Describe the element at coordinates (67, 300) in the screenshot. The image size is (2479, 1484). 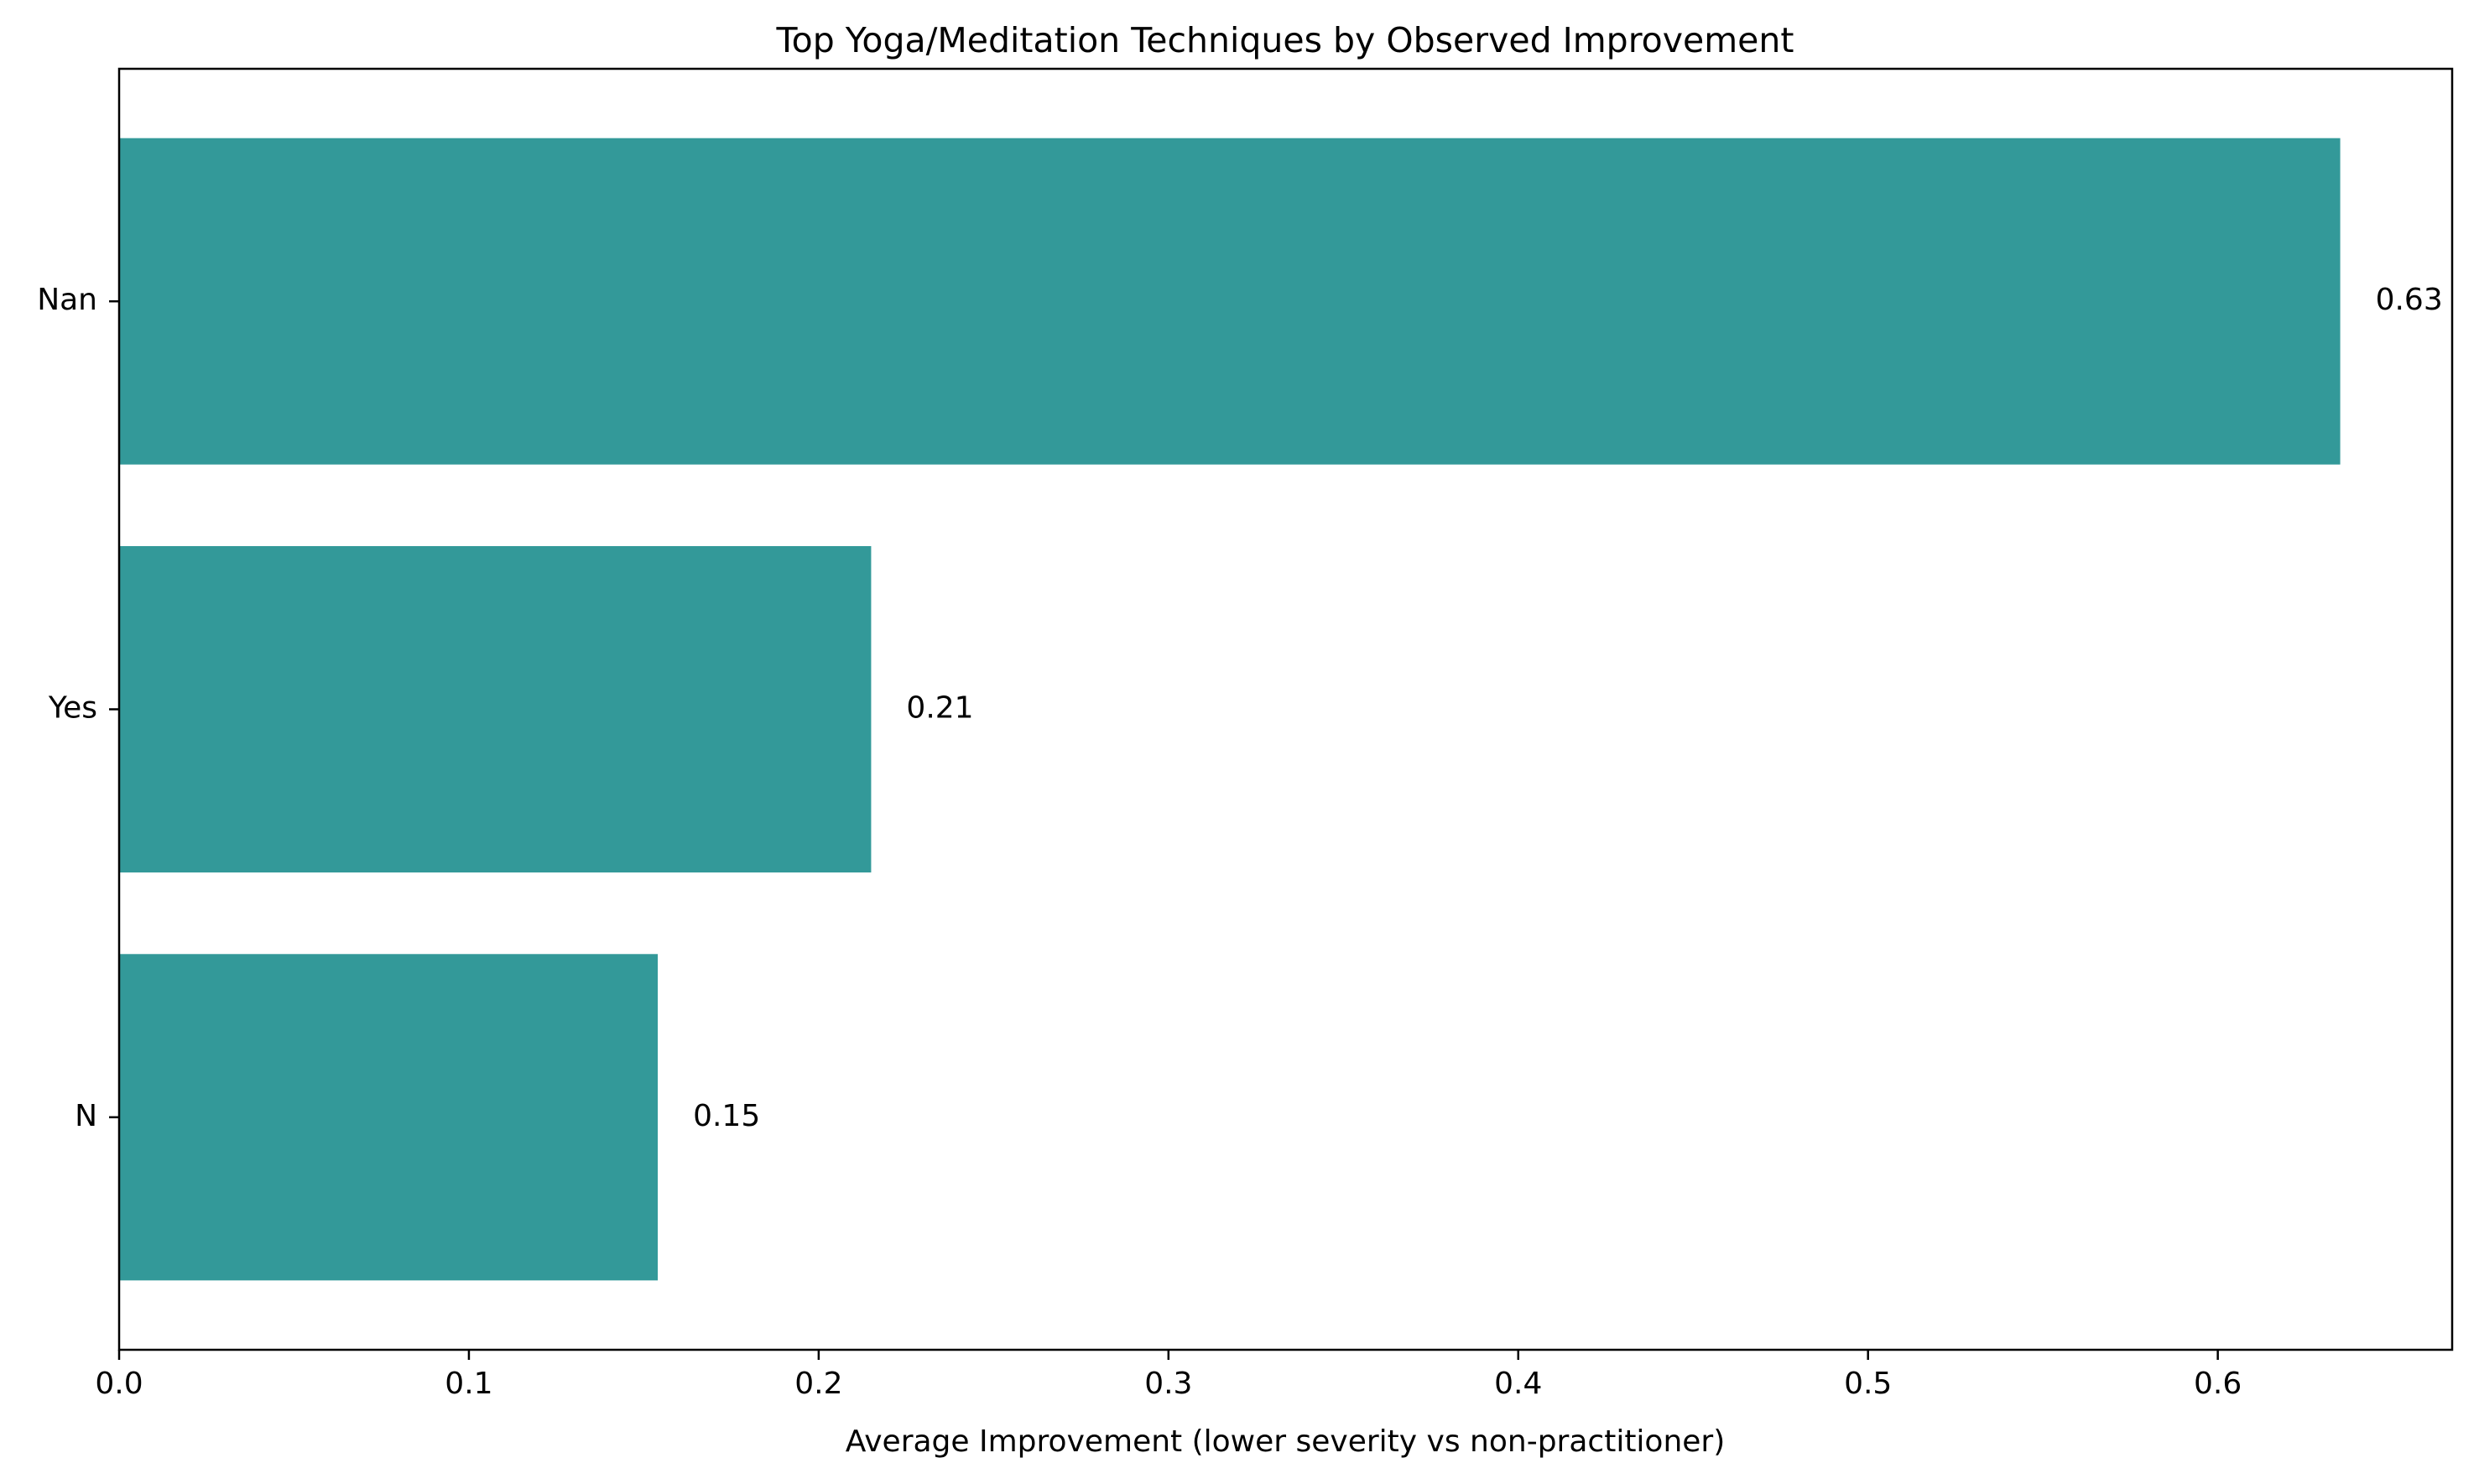
I see `y-tick-label: Nan` at that location.